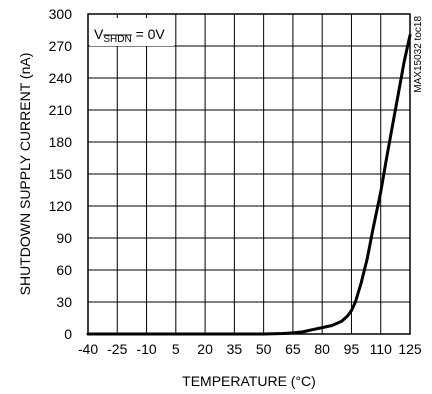  Describe the element at coordinates (293, 349) in the screenshot. I see `x-tick-label: 65` at that location.